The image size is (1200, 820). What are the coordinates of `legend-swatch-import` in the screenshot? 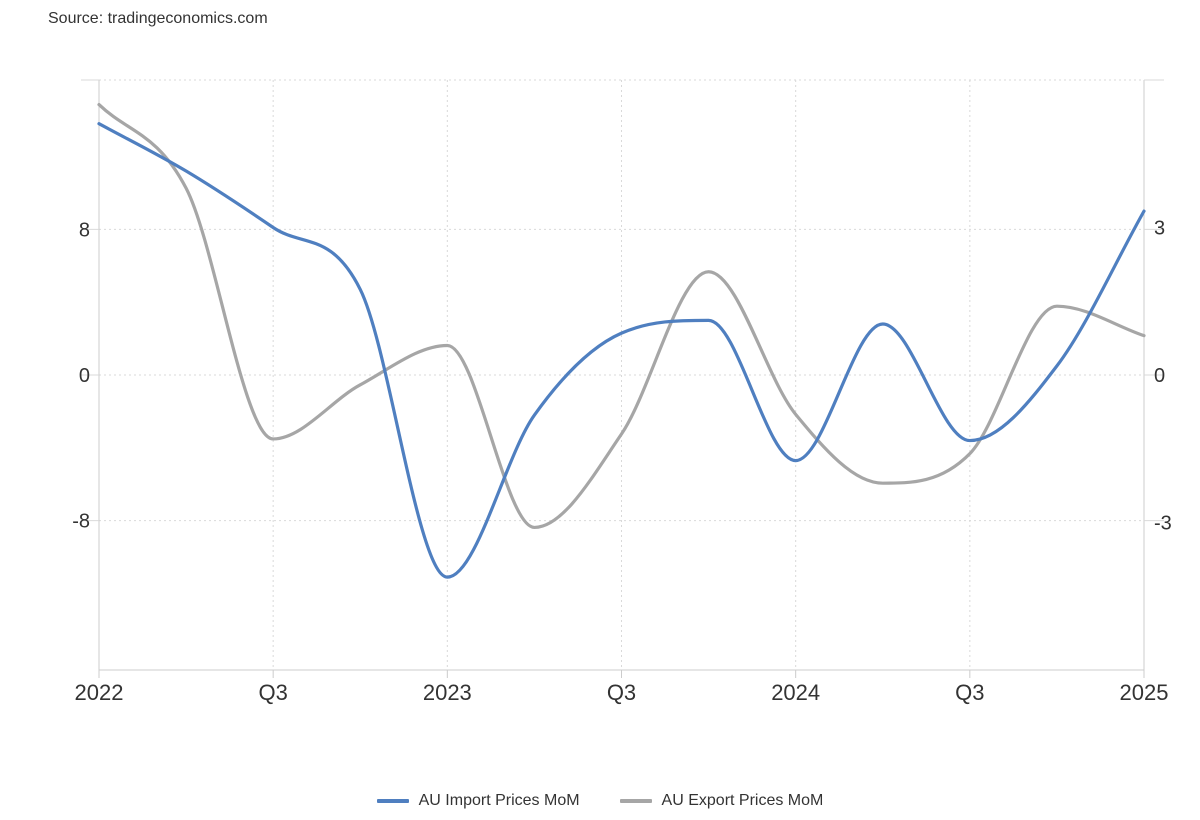 It's located at (392, 801).